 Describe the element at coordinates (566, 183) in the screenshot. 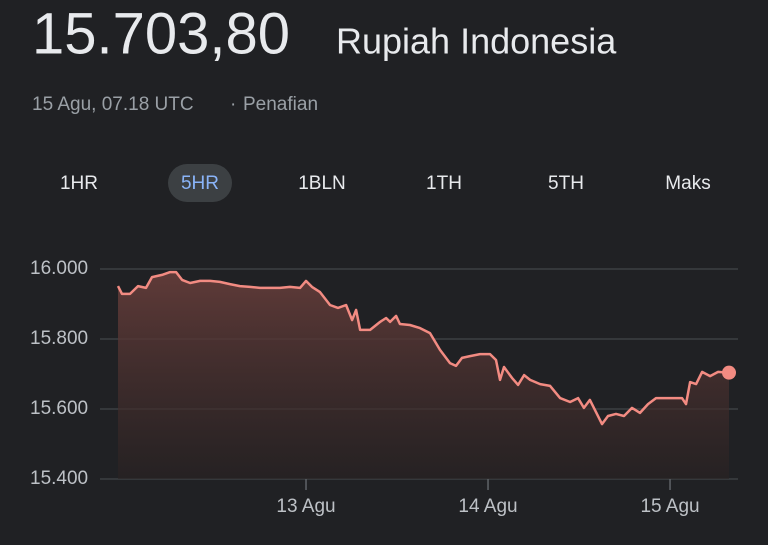

I see `range-tab: 5TH` at that location.